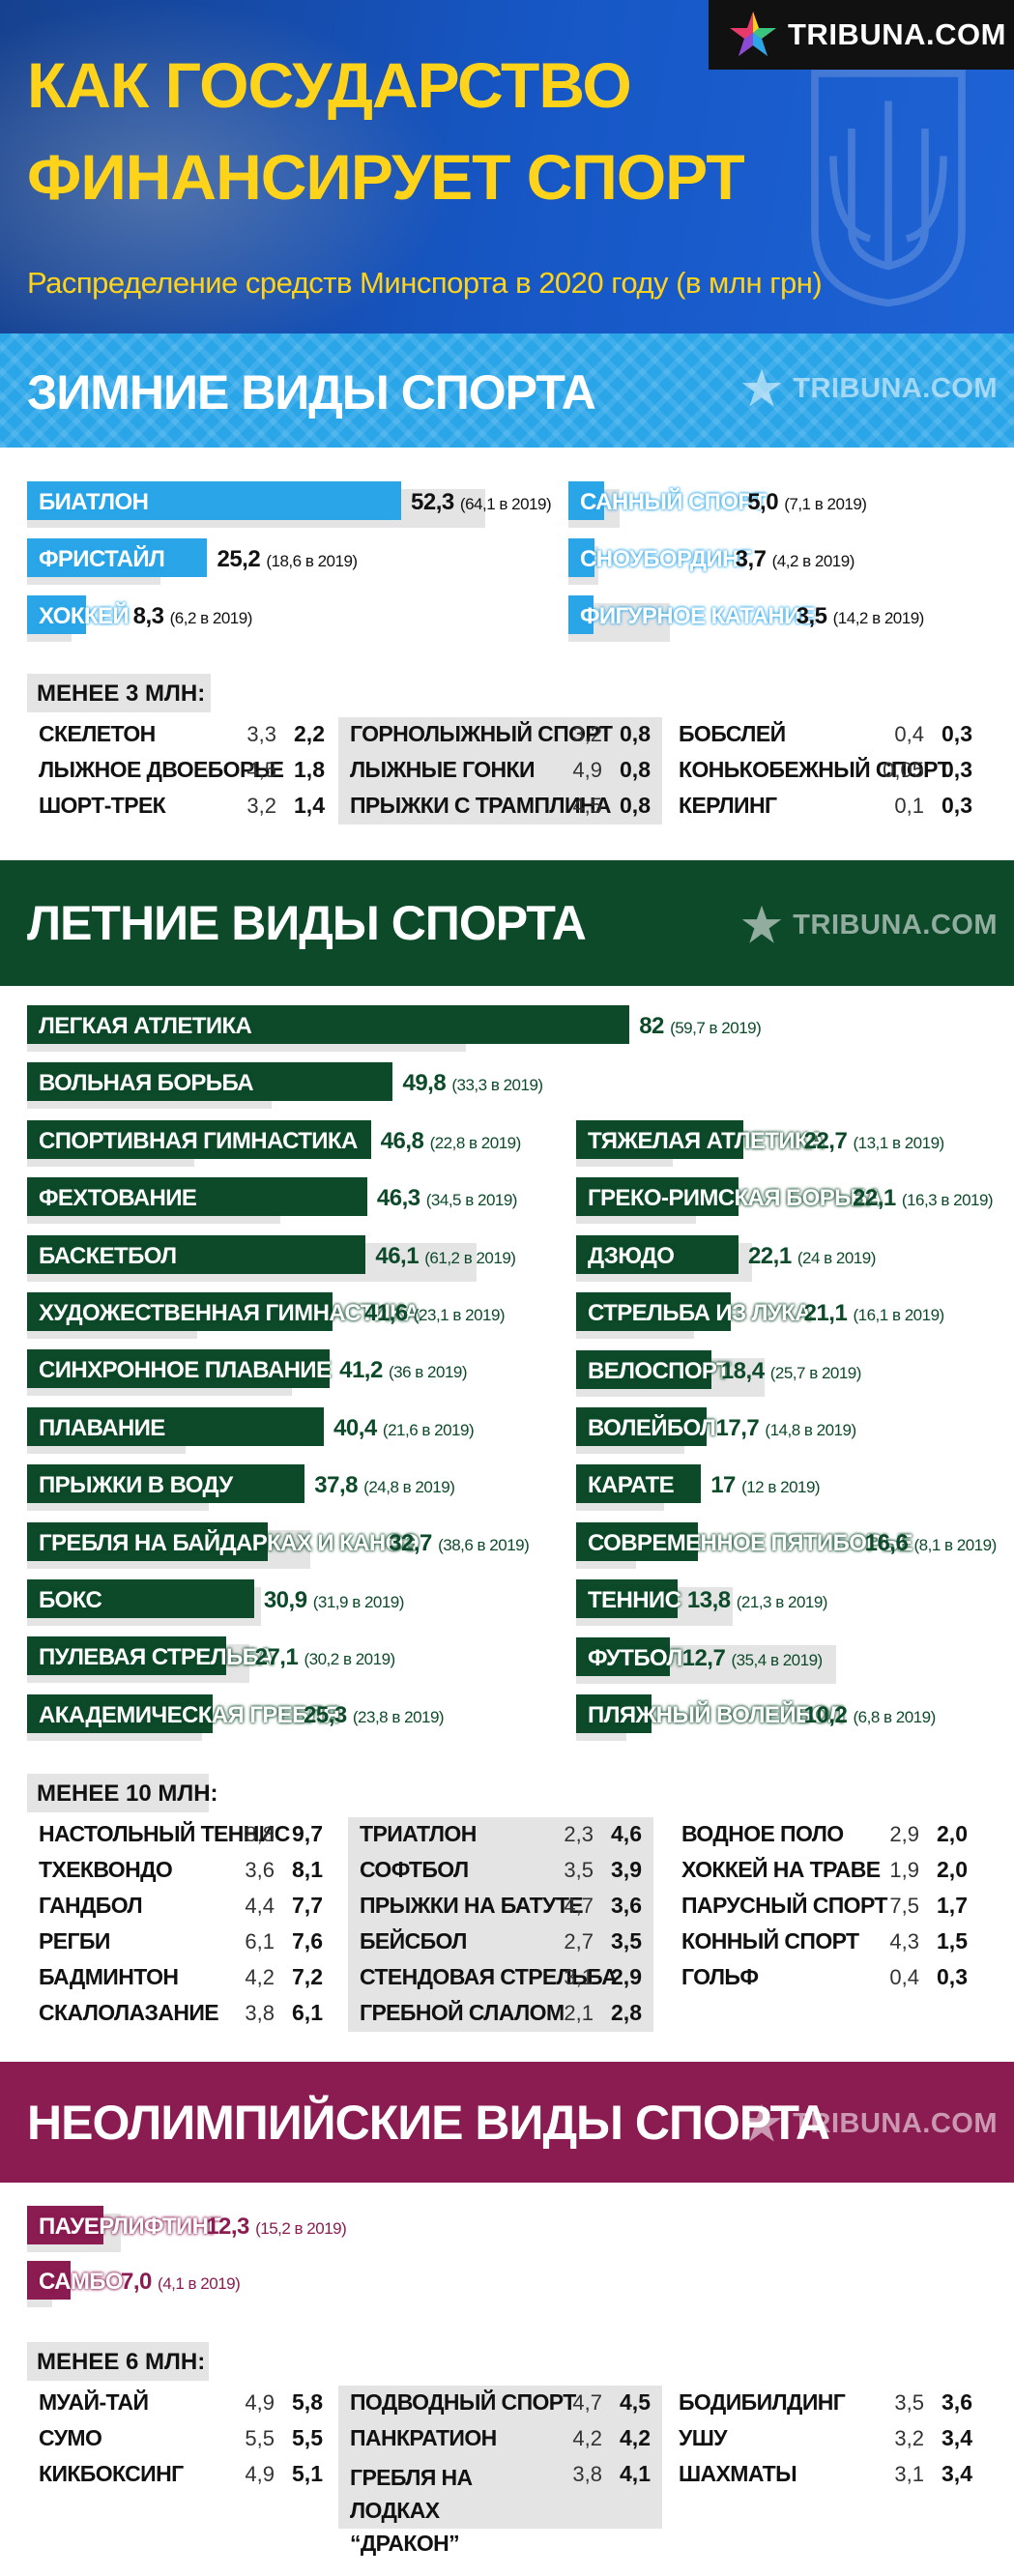 This screenshot has width=1014, height=2576. What do you see at coordinates (824, 1835) in the screenshot?
I see `minor-row: ВОДНОЕ ПОЛО 2,9 2,0` at bounding box center [824, 1835].